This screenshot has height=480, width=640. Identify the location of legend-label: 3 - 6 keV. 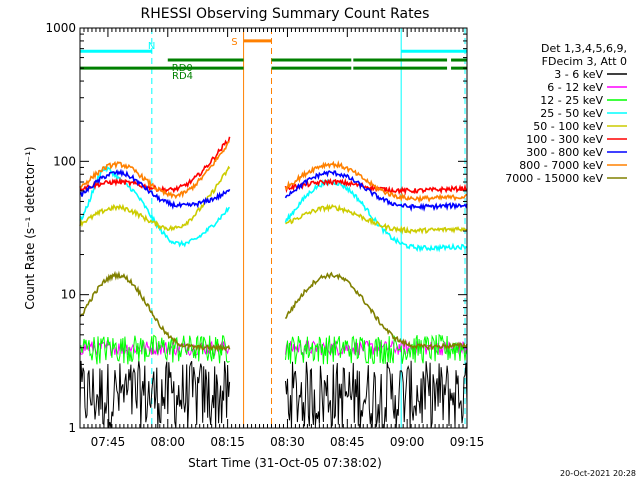
(578, 74).